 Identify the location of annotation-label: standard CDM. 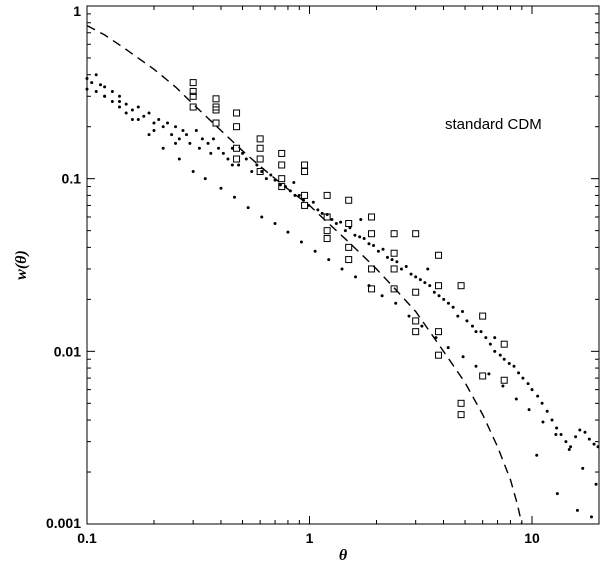
(493, 124).